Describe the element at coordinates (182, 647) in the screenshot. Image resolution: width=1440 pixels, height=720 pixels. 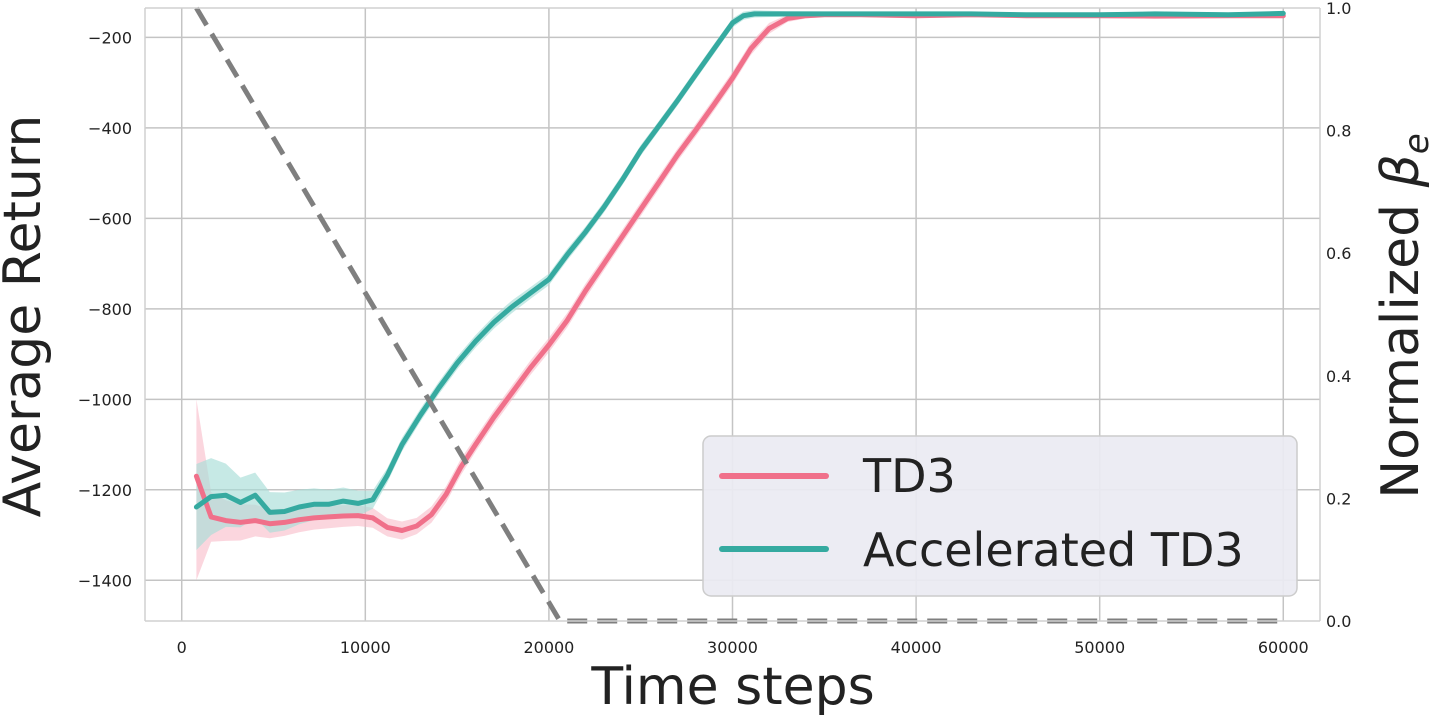
I see `x-tick-label: 0` at that location.